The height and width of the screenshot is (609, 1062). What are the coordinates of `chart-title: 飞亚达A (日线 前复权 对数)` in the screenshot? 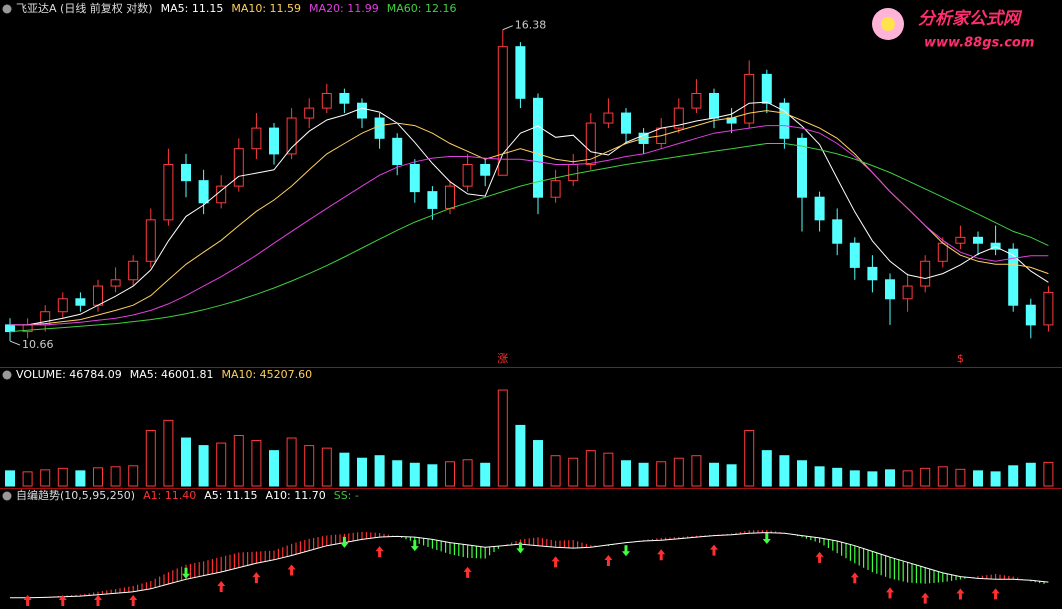 It's located at (84, 8).